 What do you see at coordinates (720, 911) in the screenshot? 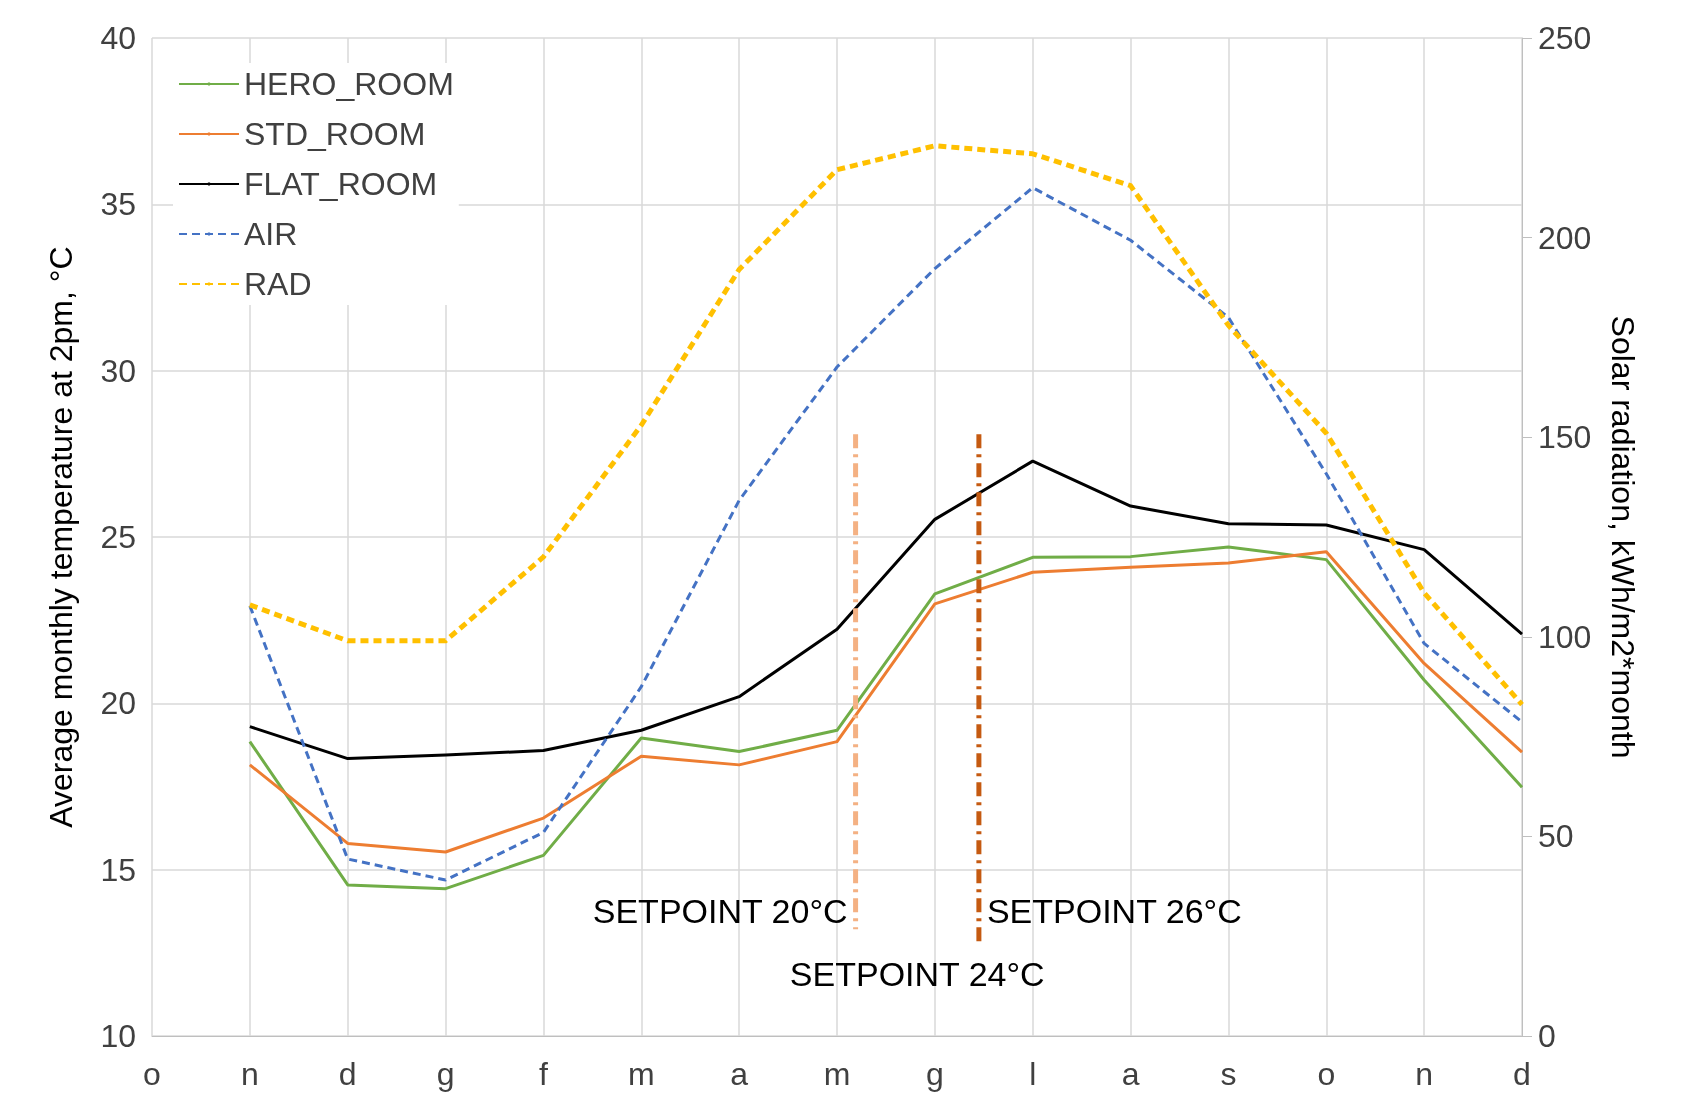
I see `annotation: SETPOINT 20°C` at bounding box center [720, 911].